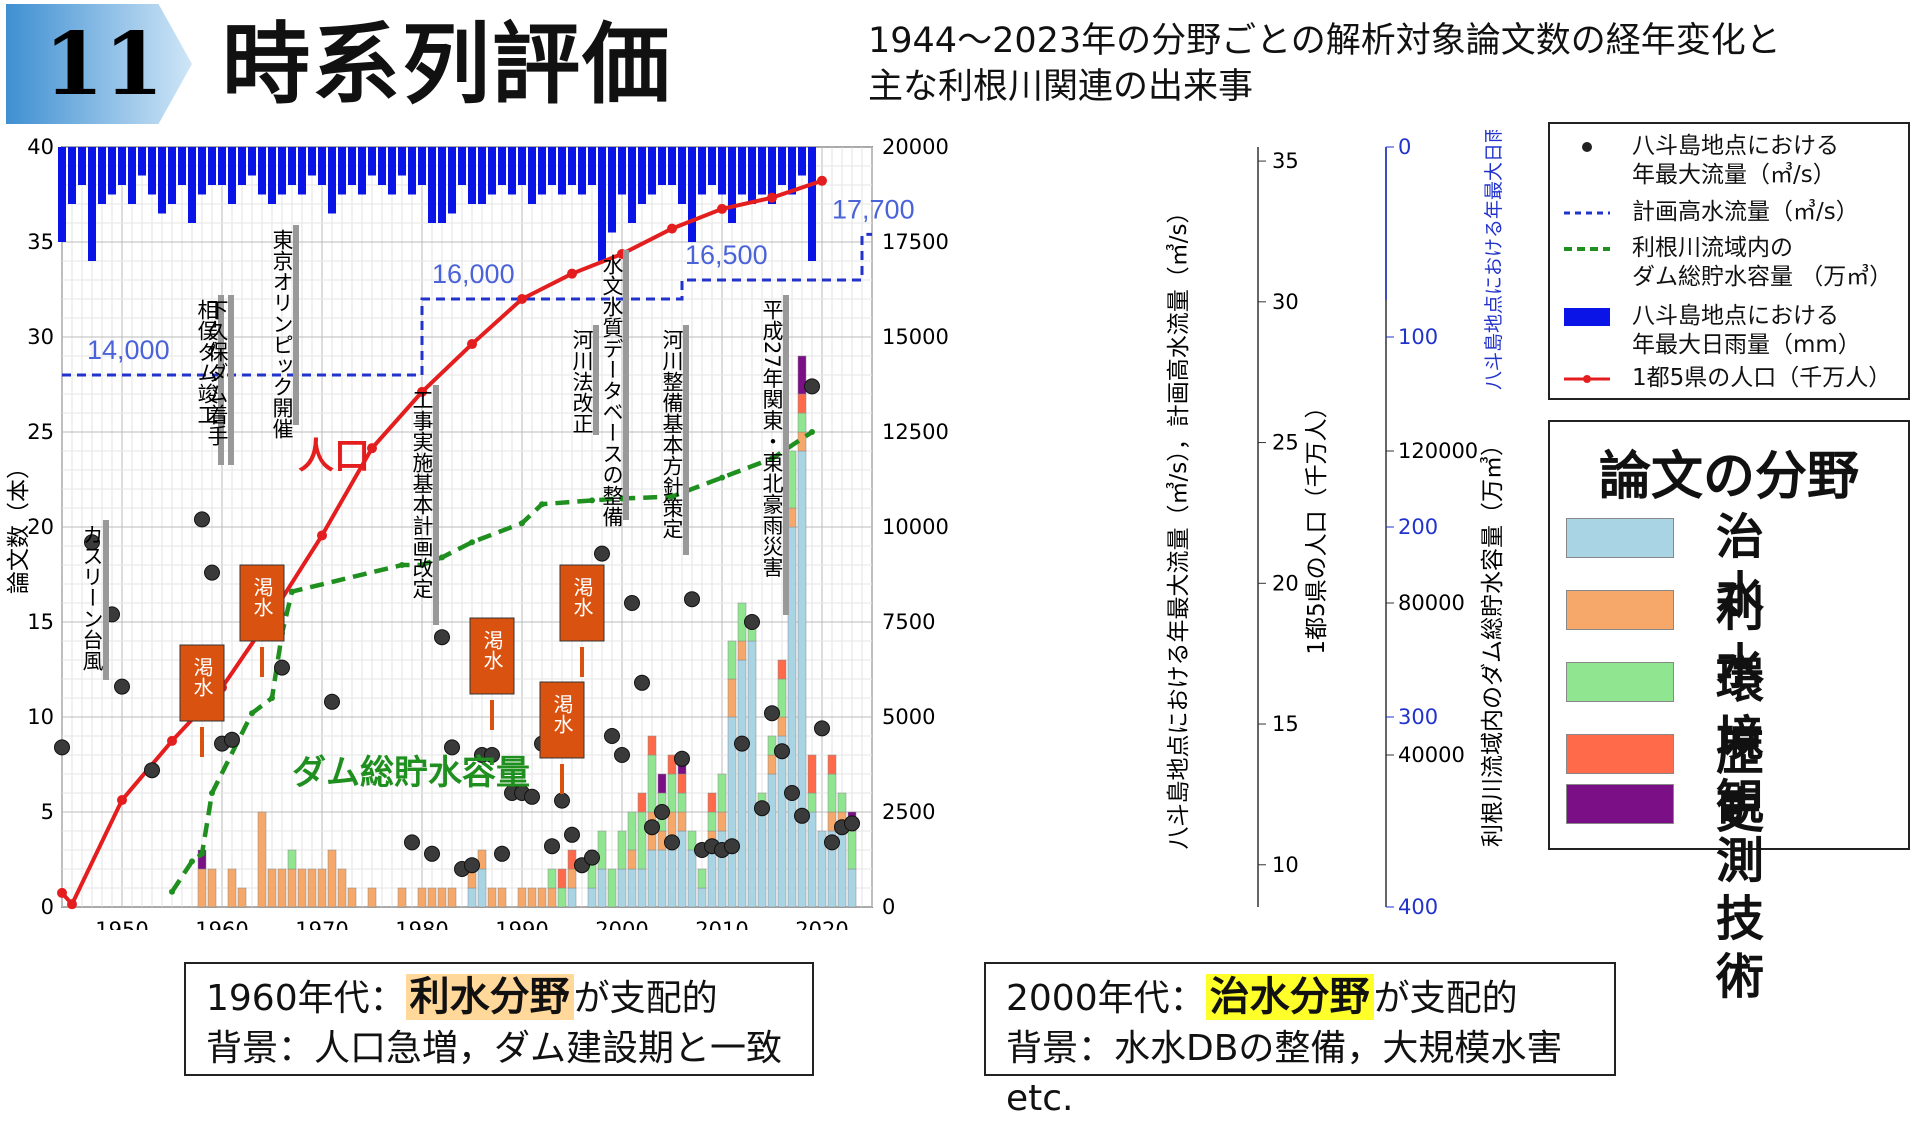 This screenshot has width=1920, height=1124. Describe the element at coordinates (1418, 717) in the screenshot. I see `rain-axis-tick: 300` at that location.